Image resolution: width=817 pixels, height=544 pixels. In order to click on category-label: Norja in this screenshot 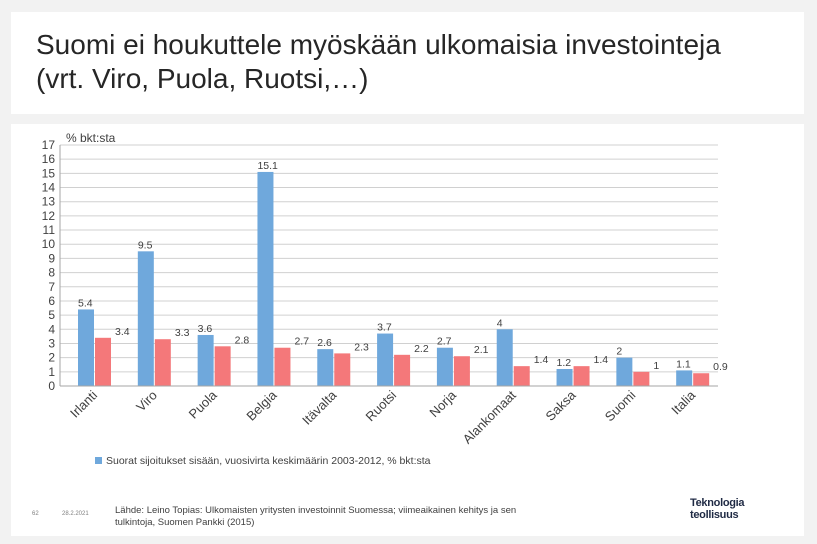, I will do `click(442, 403)`.